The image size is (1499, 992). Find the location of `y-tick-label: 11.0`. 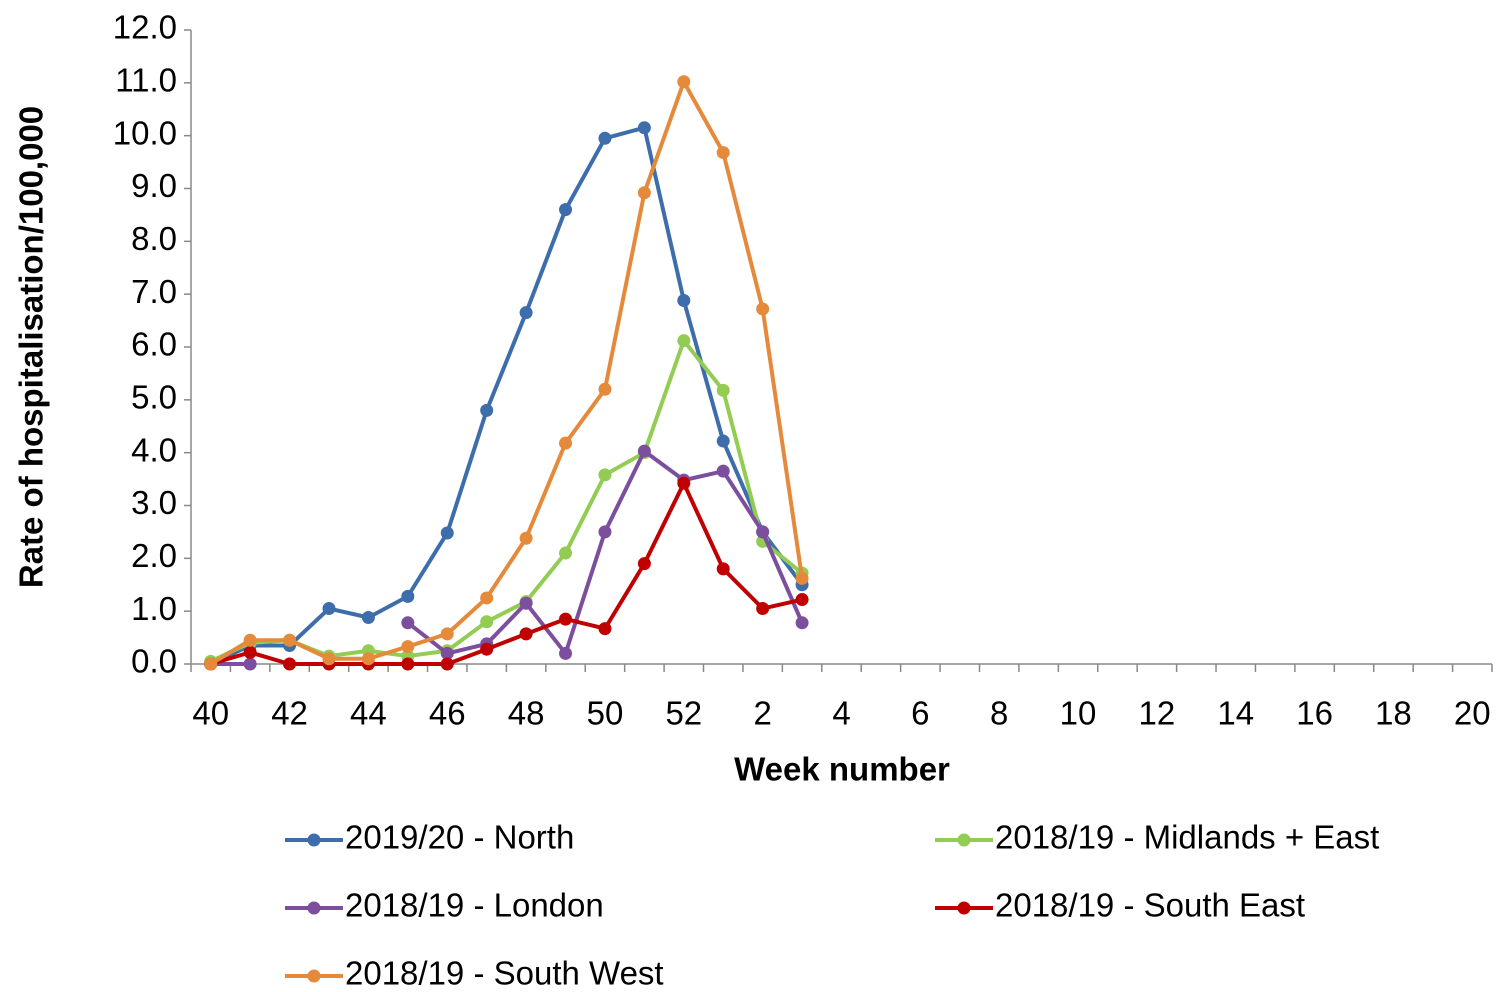

y-tick-label: 11.0 is located at coordinates (146, 80).